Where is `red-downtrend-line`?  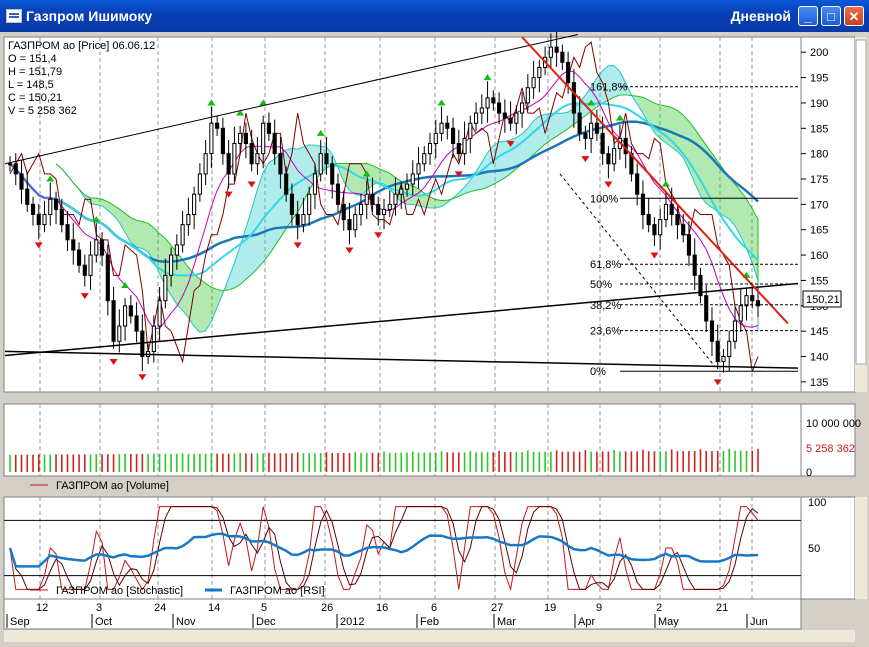 red-downtrend-line is located at coordinates (655, 180).